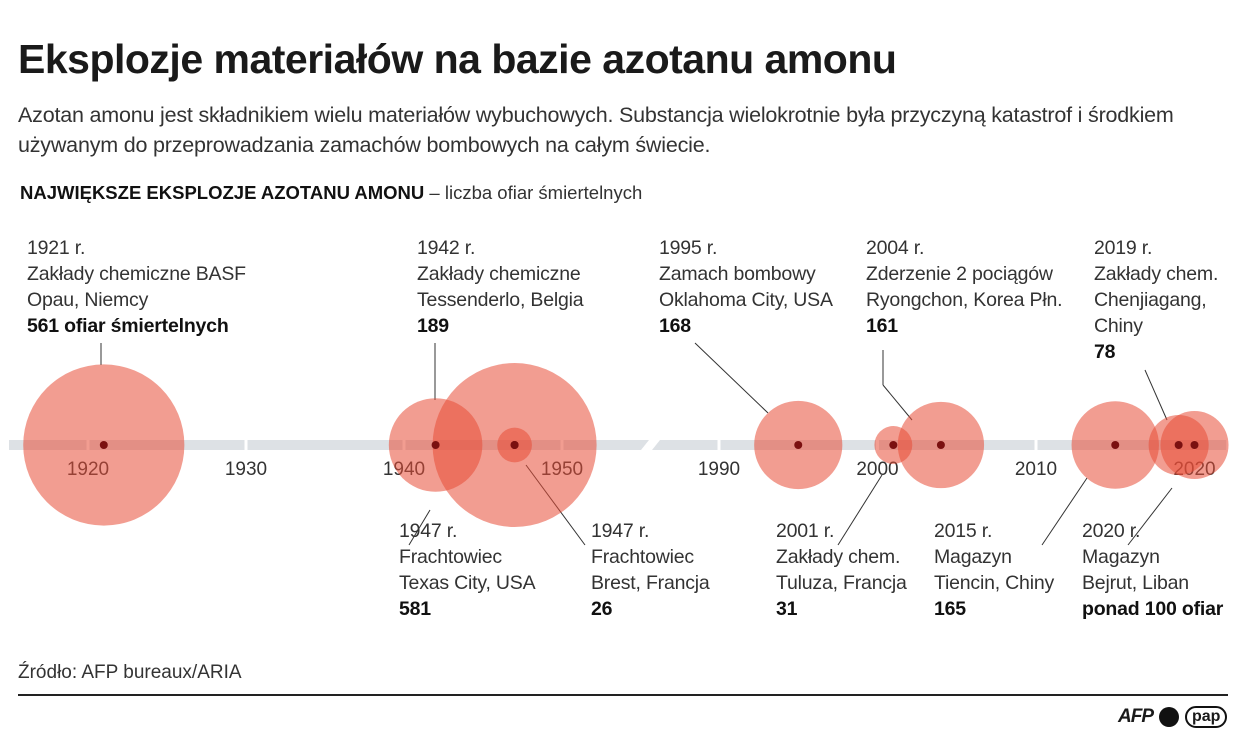 This screenshot has width=1250, height=743. I want to click on chart-heading-bold: NAJWIĘKSZE EKSPLOZJE AZOTANU AMONU, so click(222, 192).